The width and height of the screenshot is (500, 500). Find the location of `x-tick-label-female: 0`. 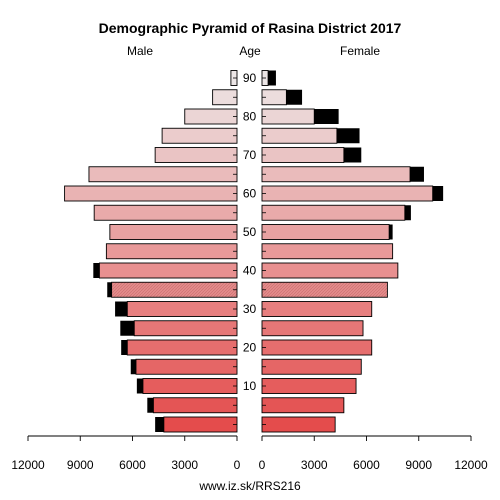

x-tick-label-female: 0 is located at coordinates (262, 465).